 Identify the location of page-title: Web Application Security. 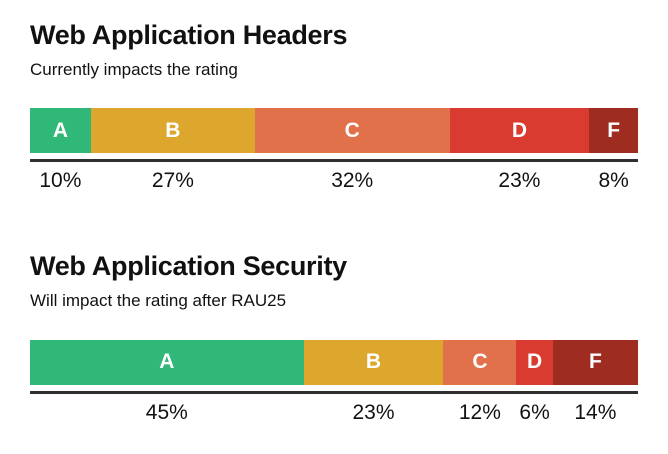
(188, 266).